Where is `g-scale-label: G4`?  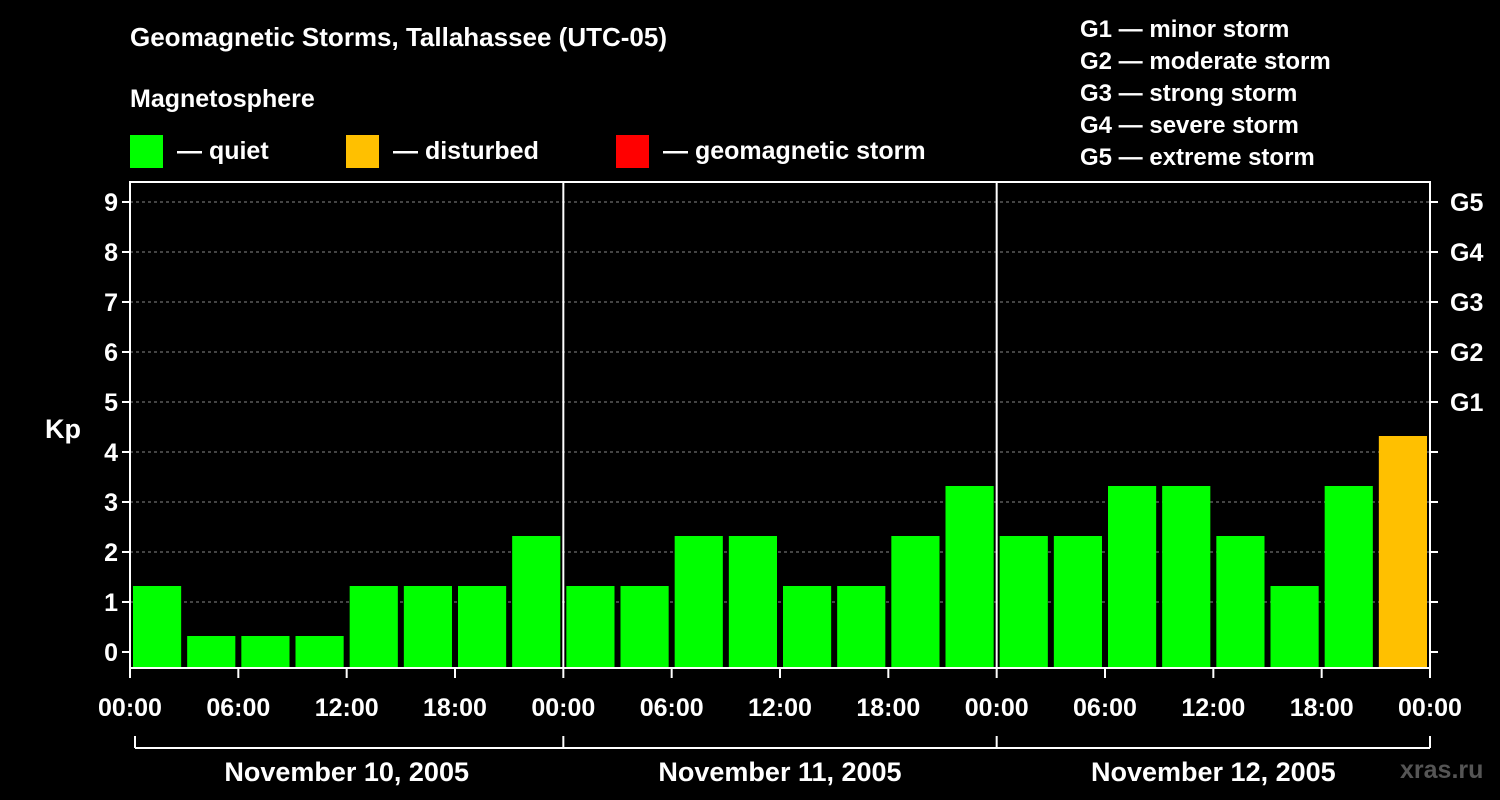
g-scale-label: G4 is located at coordinates (1466, 253).